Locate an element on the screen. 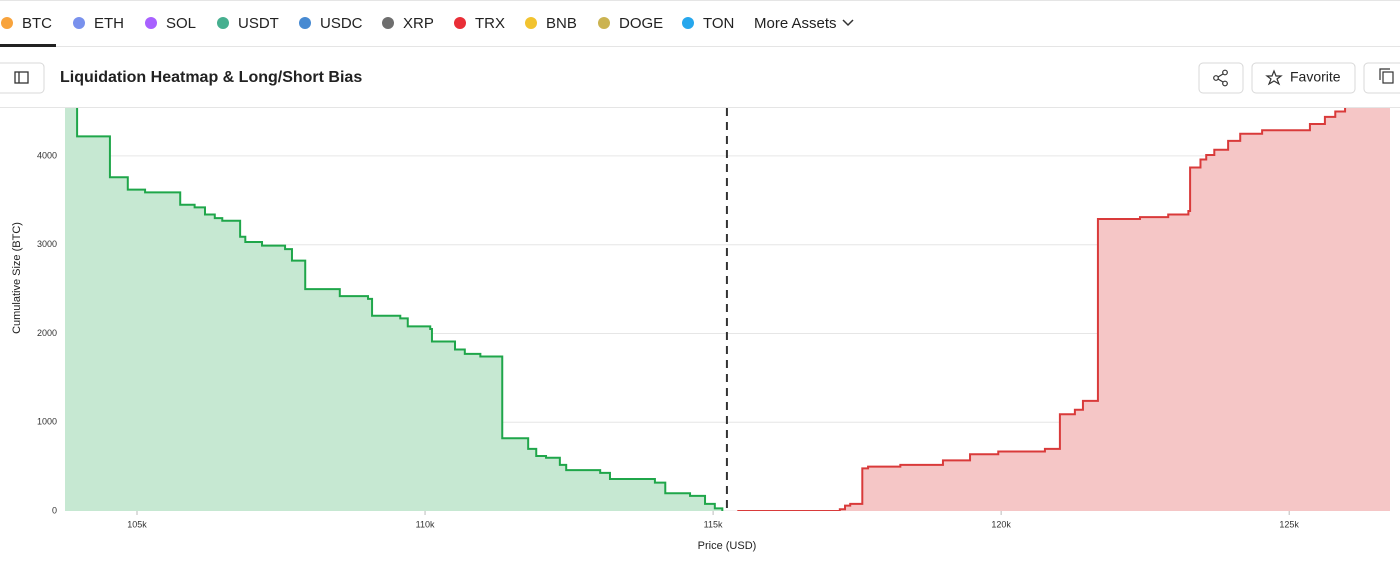  asset-tab-label: SOL is located at coordinates (181, 23).